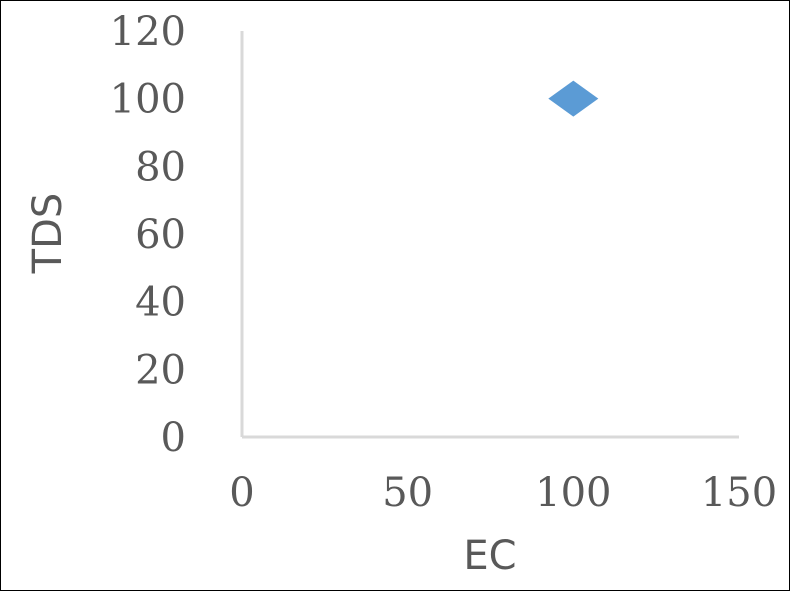 This screenshot has height=591, width=790. Describe the element at coordinates (48, 234) in the screenshot. I see `y-axis-title: TDS` at that location.